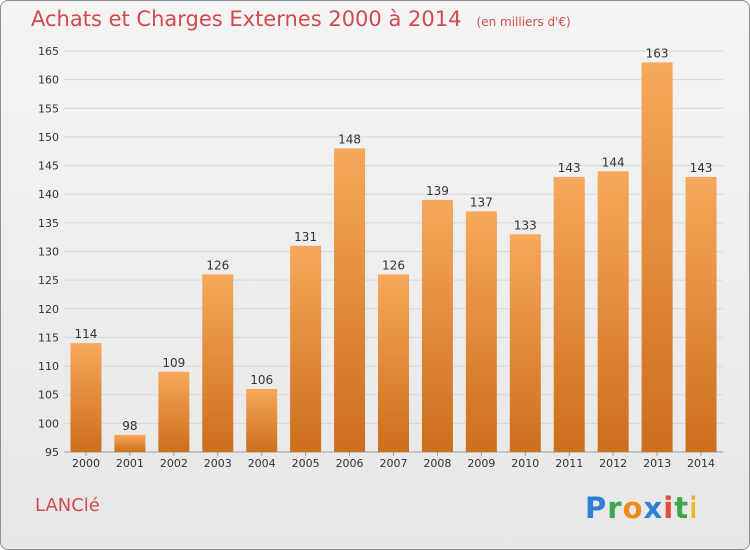 Image resolution: width=750 pixels, height=550 pixels. Describe the element at coordinates (657, 463) in the screenshot. I see `x-tick-label: 2013` at that location.